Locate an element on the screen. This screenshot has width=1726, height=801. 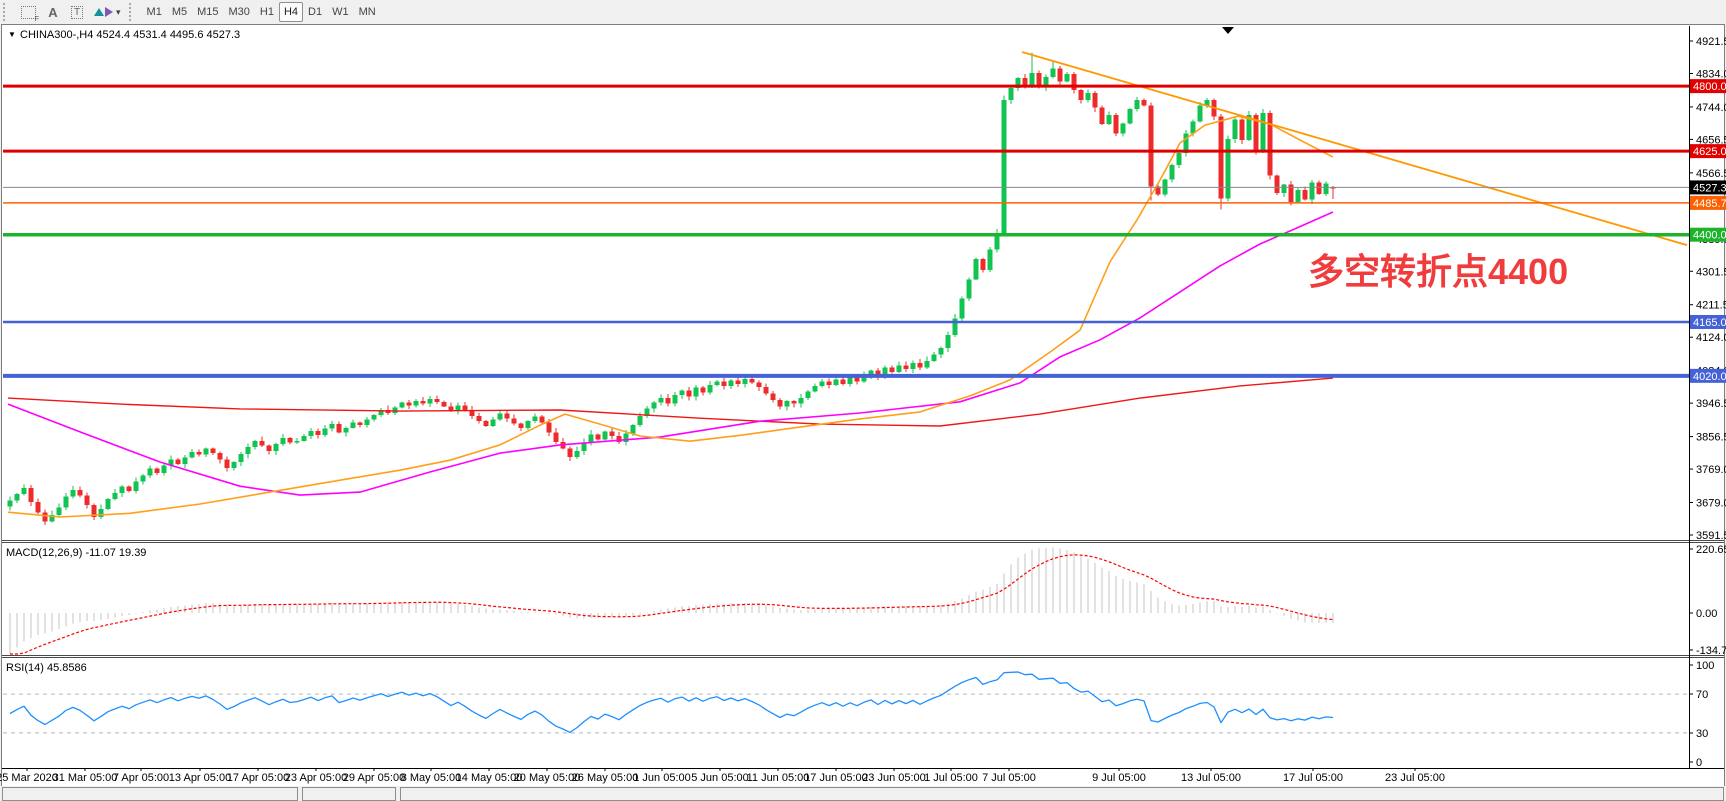
svg-text: 17 Apr 05:00 is located at coordinates (258, 778).